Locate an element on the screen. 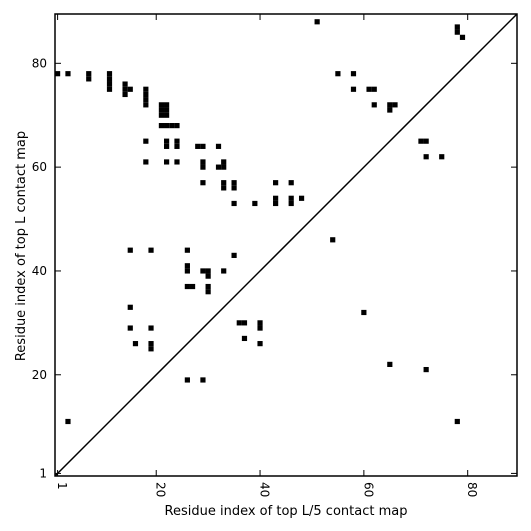 This screenshot has width=531, height=531. x-tick-label: 80 is located at coordinates (472, 489).